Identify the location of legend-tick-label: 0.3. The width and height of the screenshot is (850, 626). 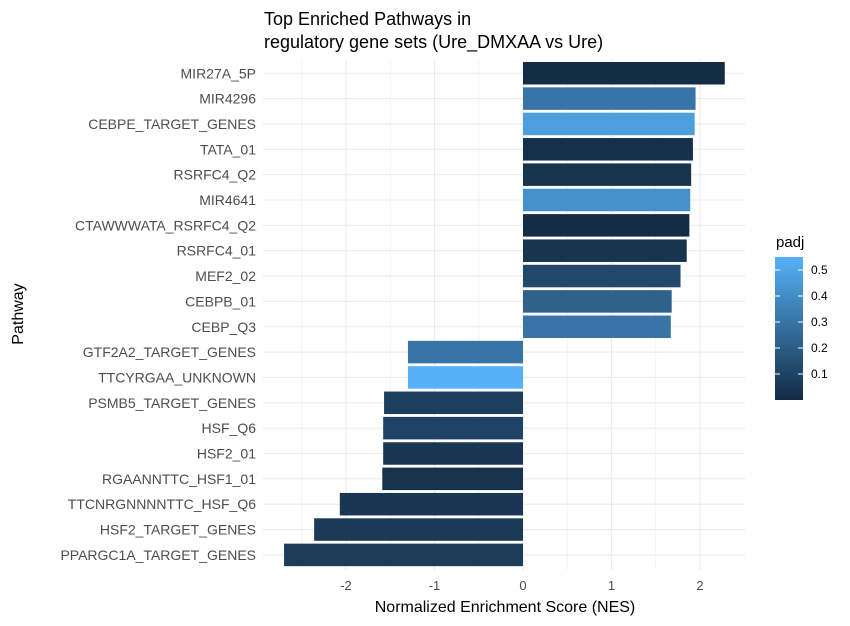
(819, 322).